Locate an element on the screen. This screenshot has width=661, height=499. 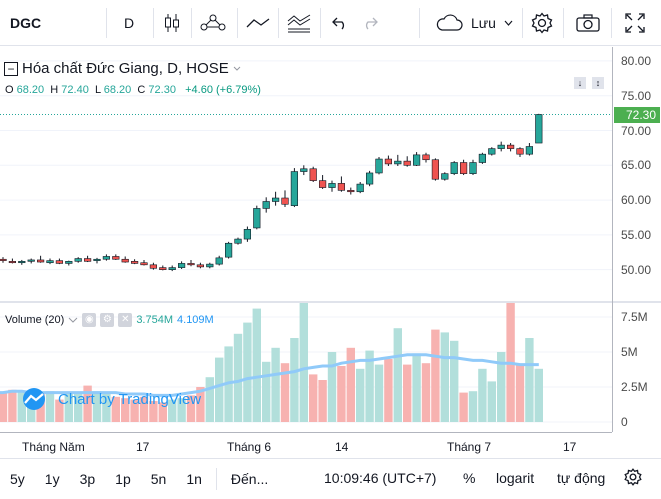
tradingview-watermark: Chart by TradingView is located at coordinates (108, 399).